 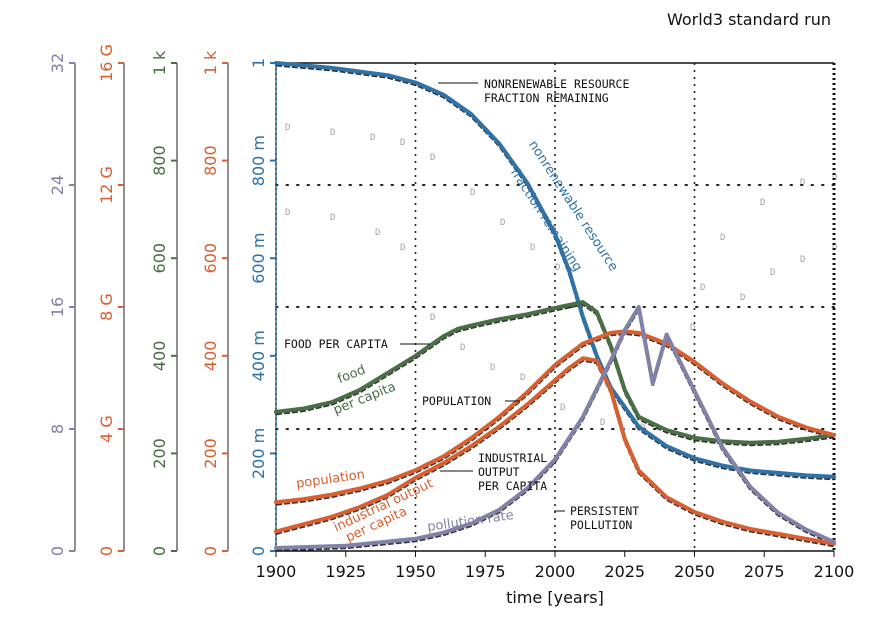 I want to click on y-tick-label: 16, so click(x=57, y=307).